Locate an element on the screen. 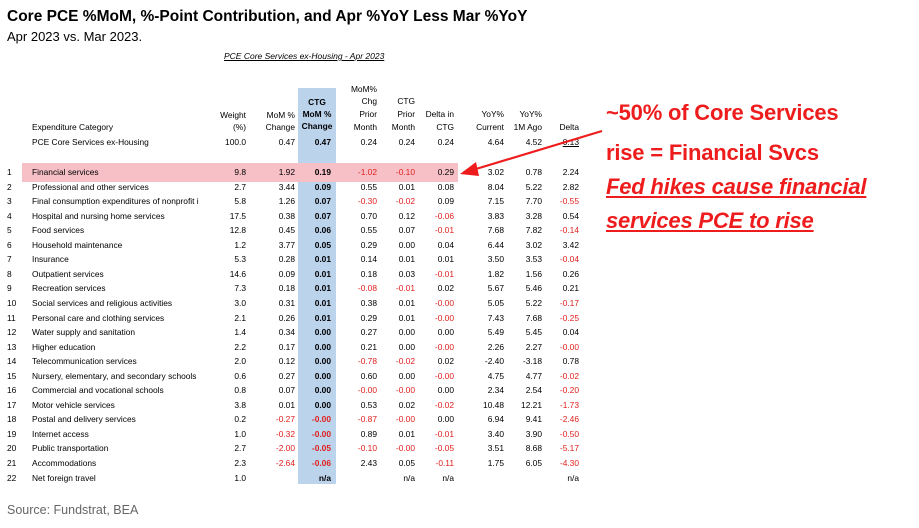 This screenshot has width=919, height=528. cell-delta_ctg: 0.00 is located at coordinates (445, 419).